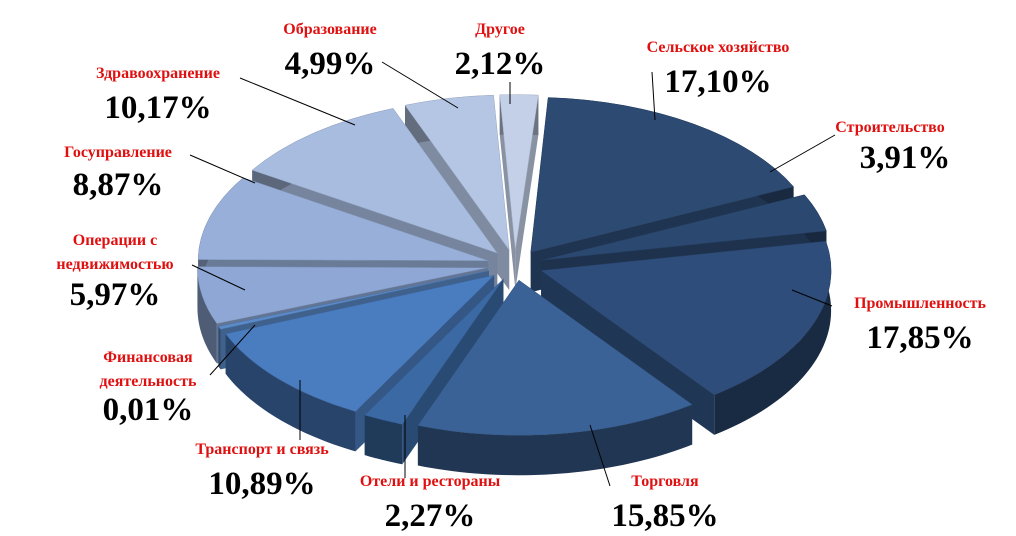 The height and width of the screenshot is (536, 1016). Describe the element at coordinates (330, 64) in the screenshot. I see `slice-label-value: 4,99%` at that location.